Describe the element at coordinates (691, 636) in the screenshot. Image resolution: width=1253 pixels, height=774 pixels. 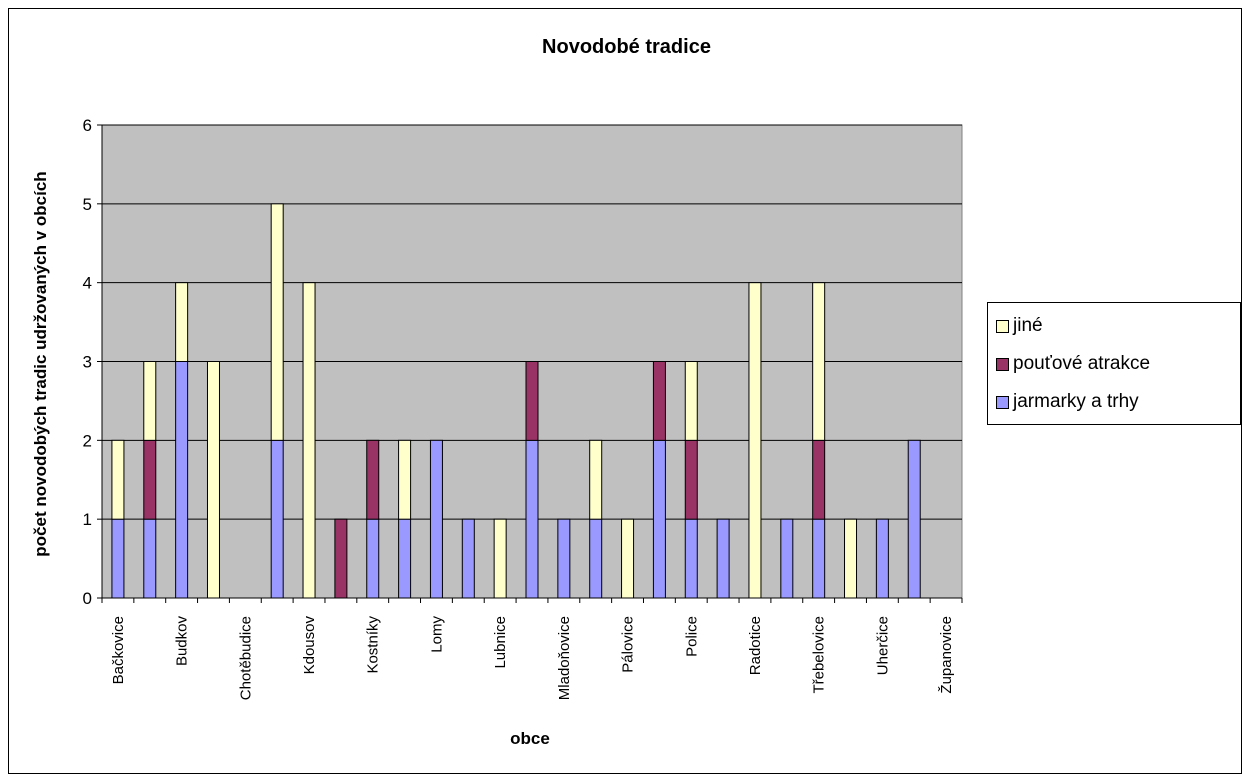
I see `x-tick-label: Police` at that location.